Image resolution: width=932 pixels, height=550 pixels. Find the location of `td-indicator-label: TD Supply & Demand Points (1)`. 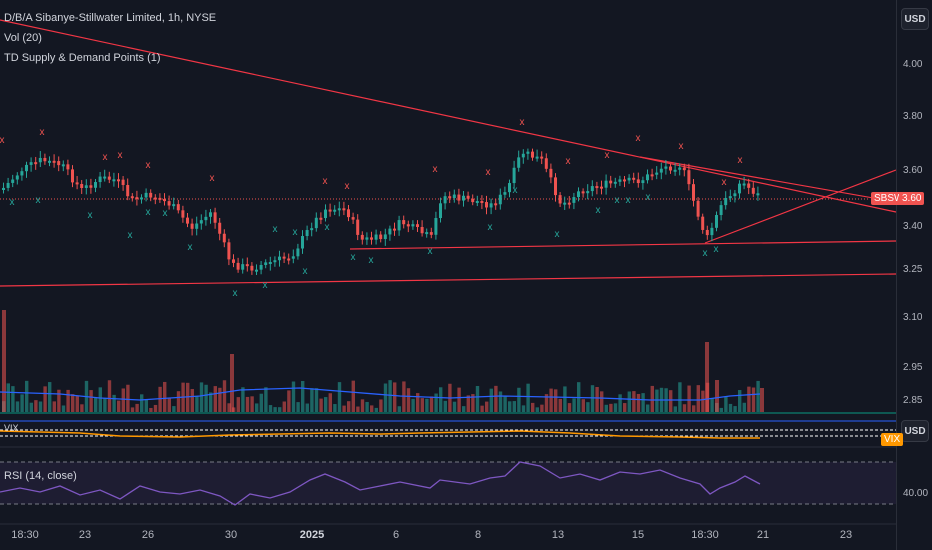

td-indicator-label: TD Supply & Demand Points (1) is located at coordinates (82, 58).